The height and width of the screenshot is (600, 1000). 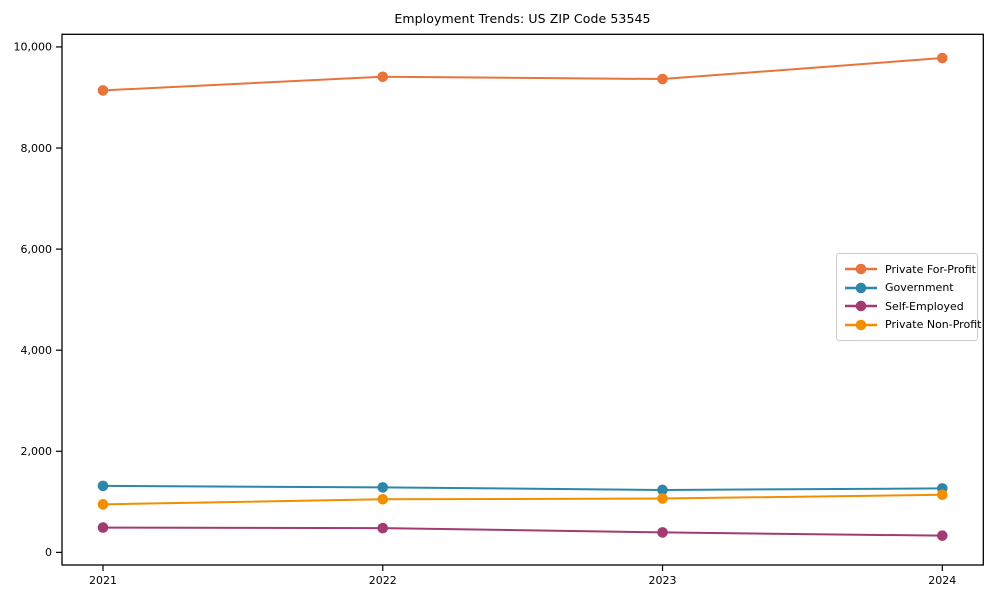 I want to click on y-tick-label: 0, so click(x=48, y=552).